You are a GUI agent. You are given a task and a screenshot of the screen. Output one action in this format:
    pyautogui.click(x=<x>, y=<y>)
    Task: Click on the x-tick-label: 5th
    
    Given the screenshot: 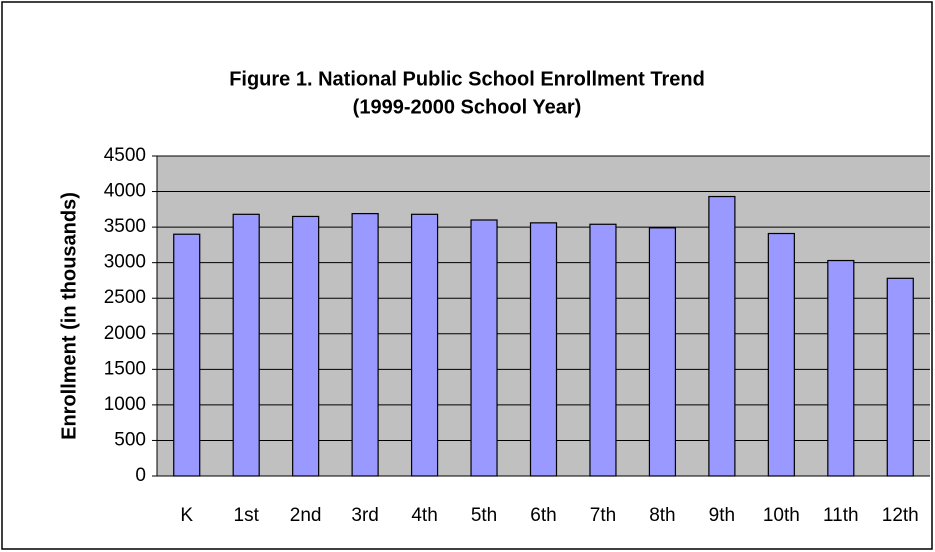 What is the action you would take?
    pyautogui.click(x=484, y=515)
    